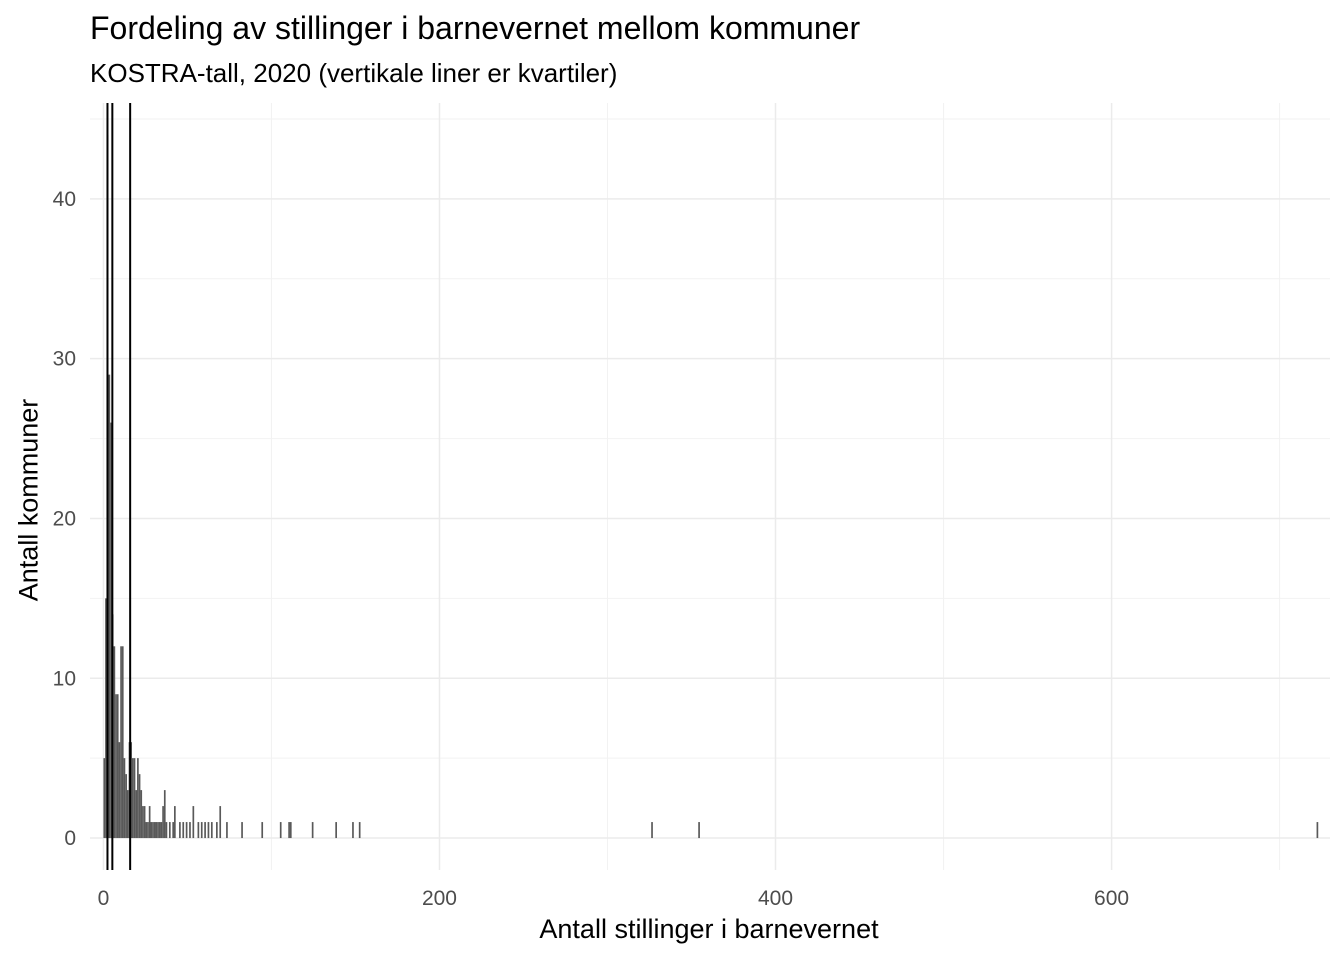  What do you see at coordinates (70, 838) in the screenshot?
I see `y-tick-label: 0` at bounding box center [70, 838].